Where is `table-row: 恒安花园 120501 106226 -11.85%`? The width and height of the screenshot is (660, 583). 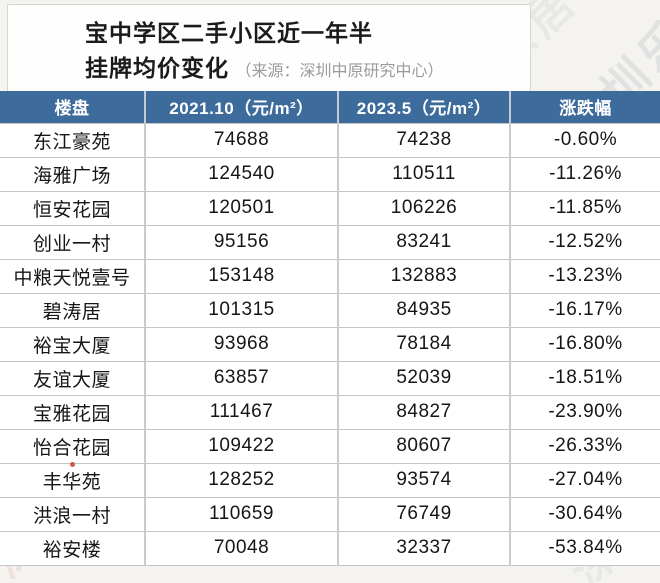 table-row: 恒安花园 120501 106226 -11.85% is located at coordinates (330, 207).